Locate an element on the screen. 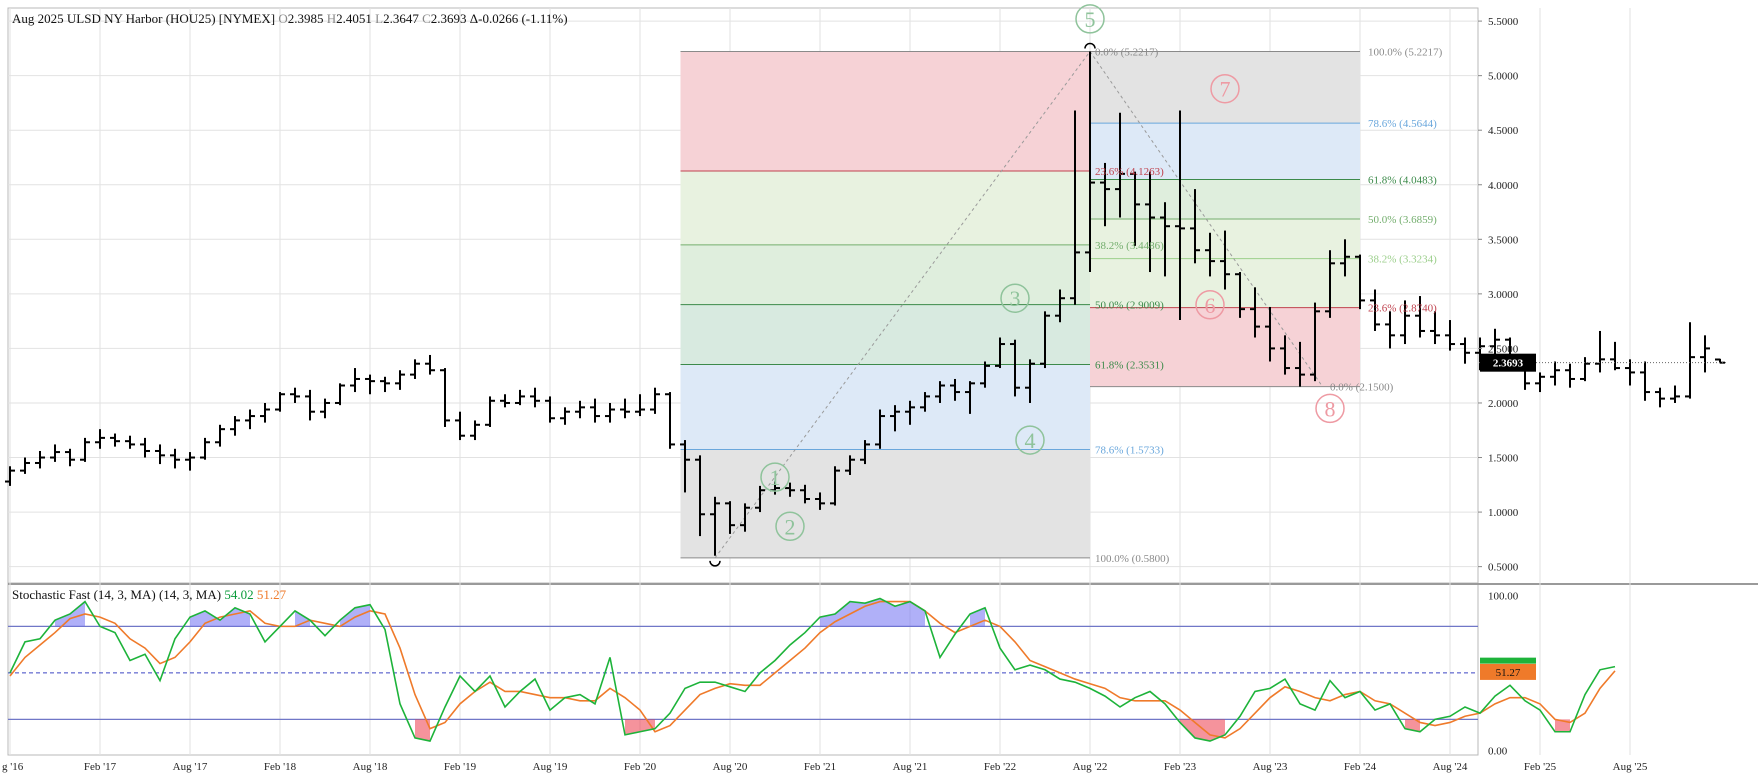  instrument-title: Aug 2025 ULSD NY Harbor (HOU25) [NYMEX] is located at coordinates (144, 18).